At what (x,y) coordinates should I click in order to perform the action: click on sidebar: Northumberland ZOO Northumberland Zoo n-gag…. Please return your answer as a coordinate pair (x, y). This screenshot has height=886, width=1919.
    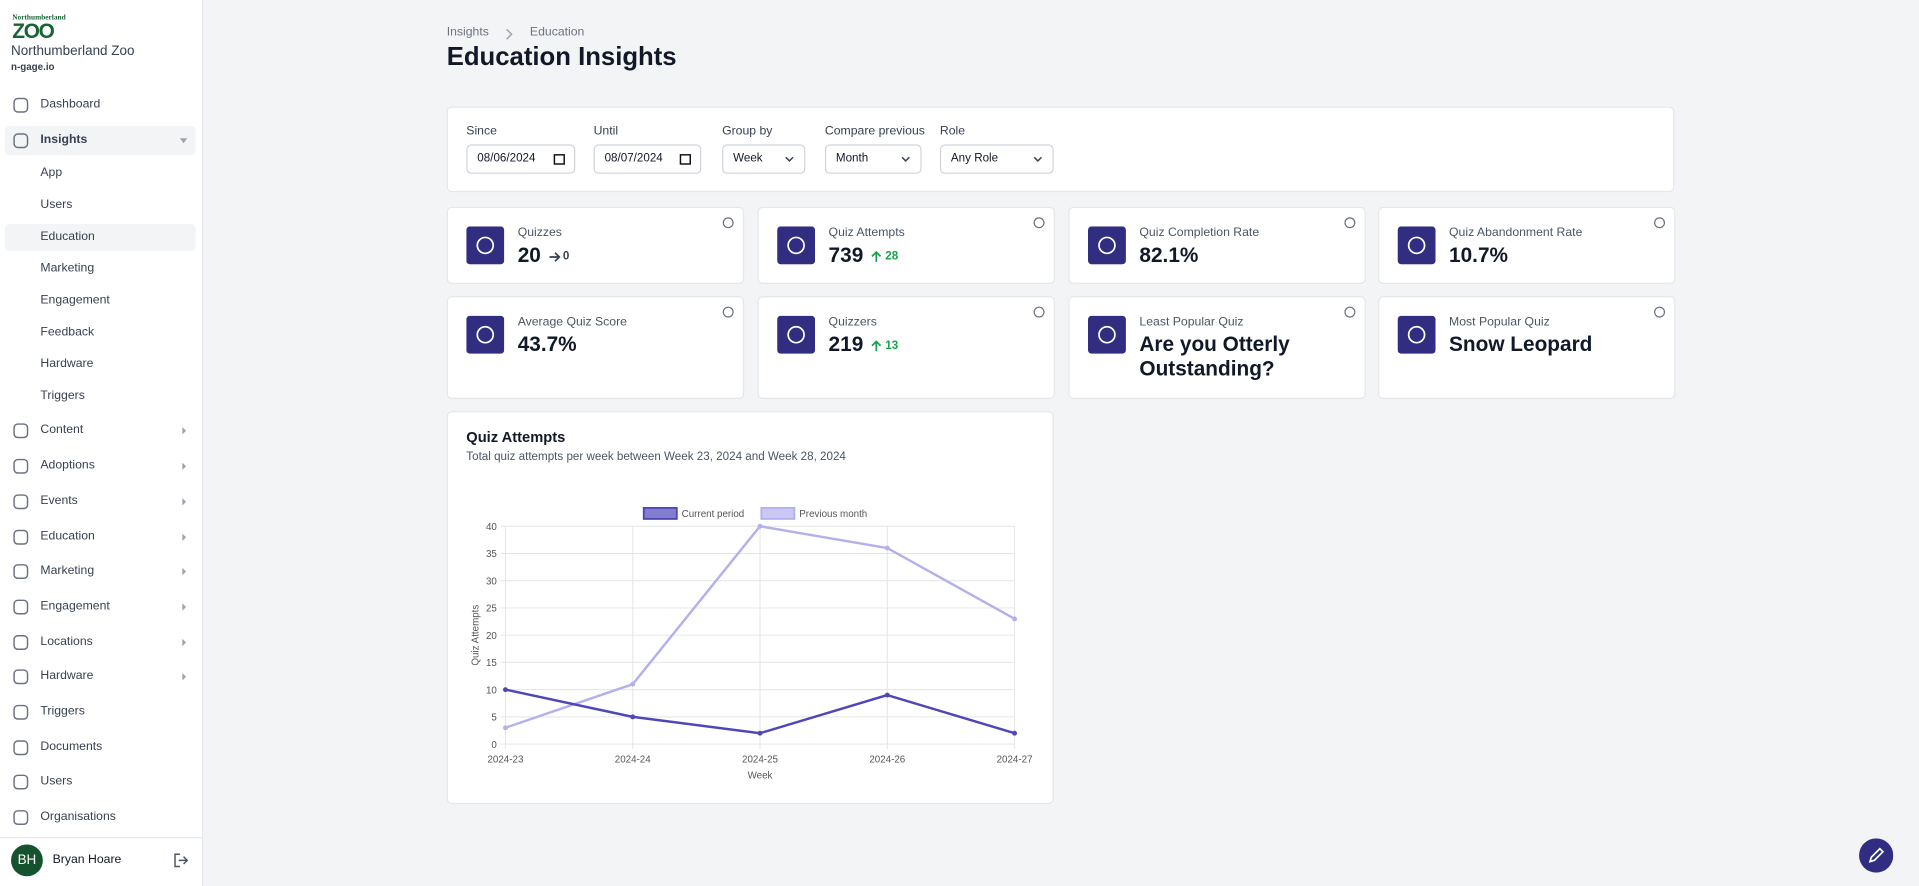
    Looking at the image, I should click on (102, 443).